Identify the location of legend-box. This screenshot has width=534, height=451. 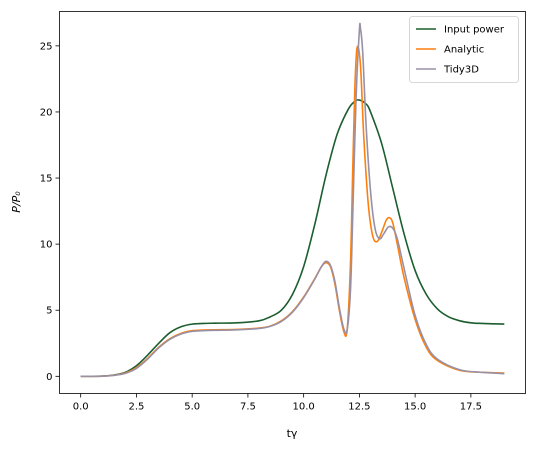
(464, 49).